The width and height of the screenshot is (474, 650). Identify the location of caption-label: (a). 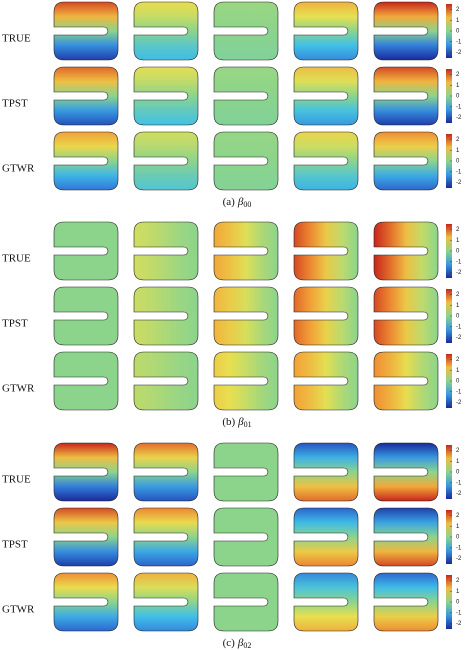
(229, 202).